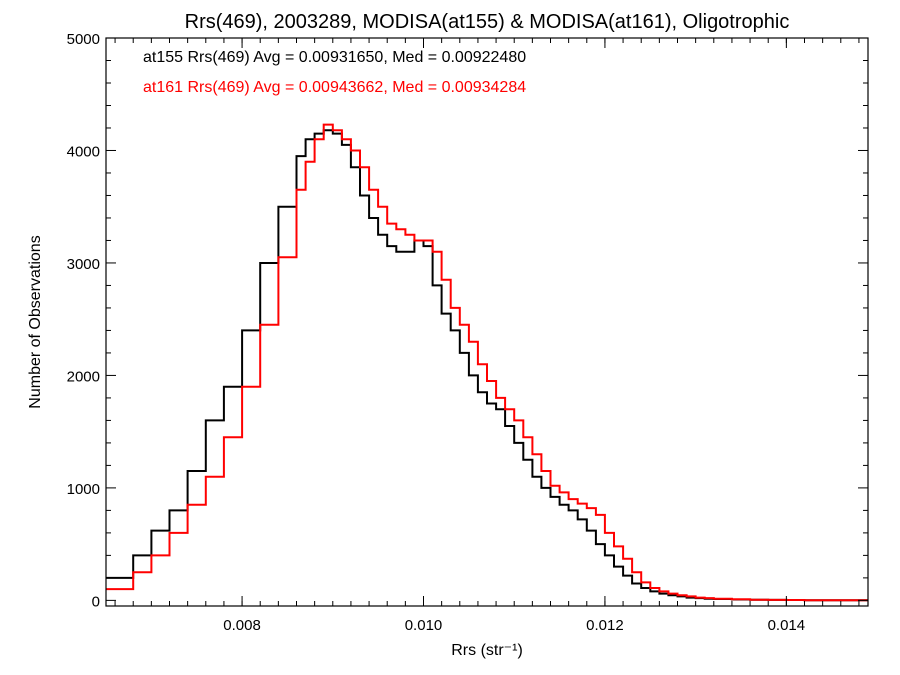 This screenshot has height=675, width=900. Describe the element at coordinates (83, 39) in the screenshot. I see `y-tick-label: 5000` at that location.